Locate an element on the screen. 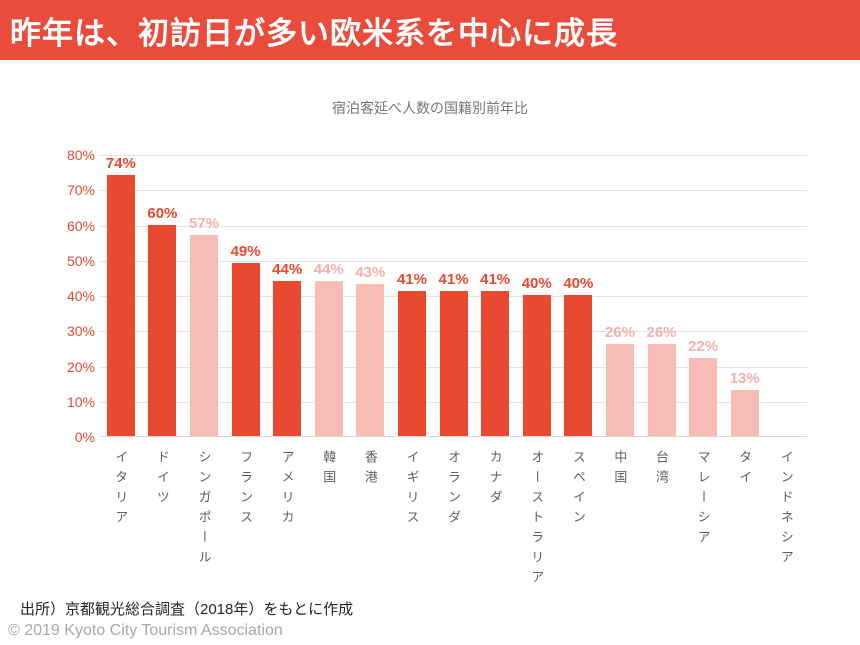  y-tick-label: 60% is located at coordinates (80, 225).